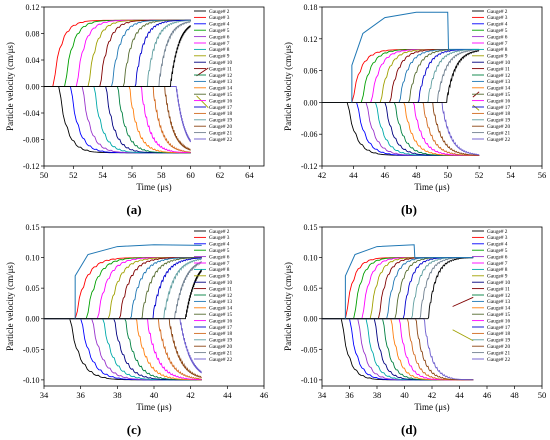 This screenshot has width=550, height=440. What do you see at coordinates (220, 175) in the screenshot?
I see `x-tick-label: 62` at bounding box center [220, 175].